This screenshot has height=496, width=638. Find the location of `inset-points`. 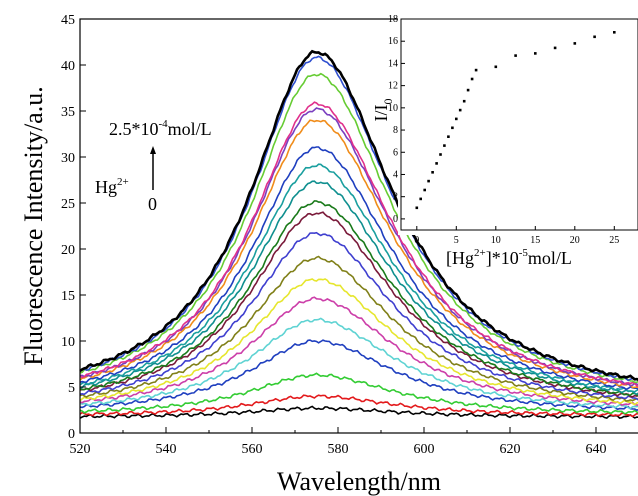

inset-points is located at coordinates (515, 120).